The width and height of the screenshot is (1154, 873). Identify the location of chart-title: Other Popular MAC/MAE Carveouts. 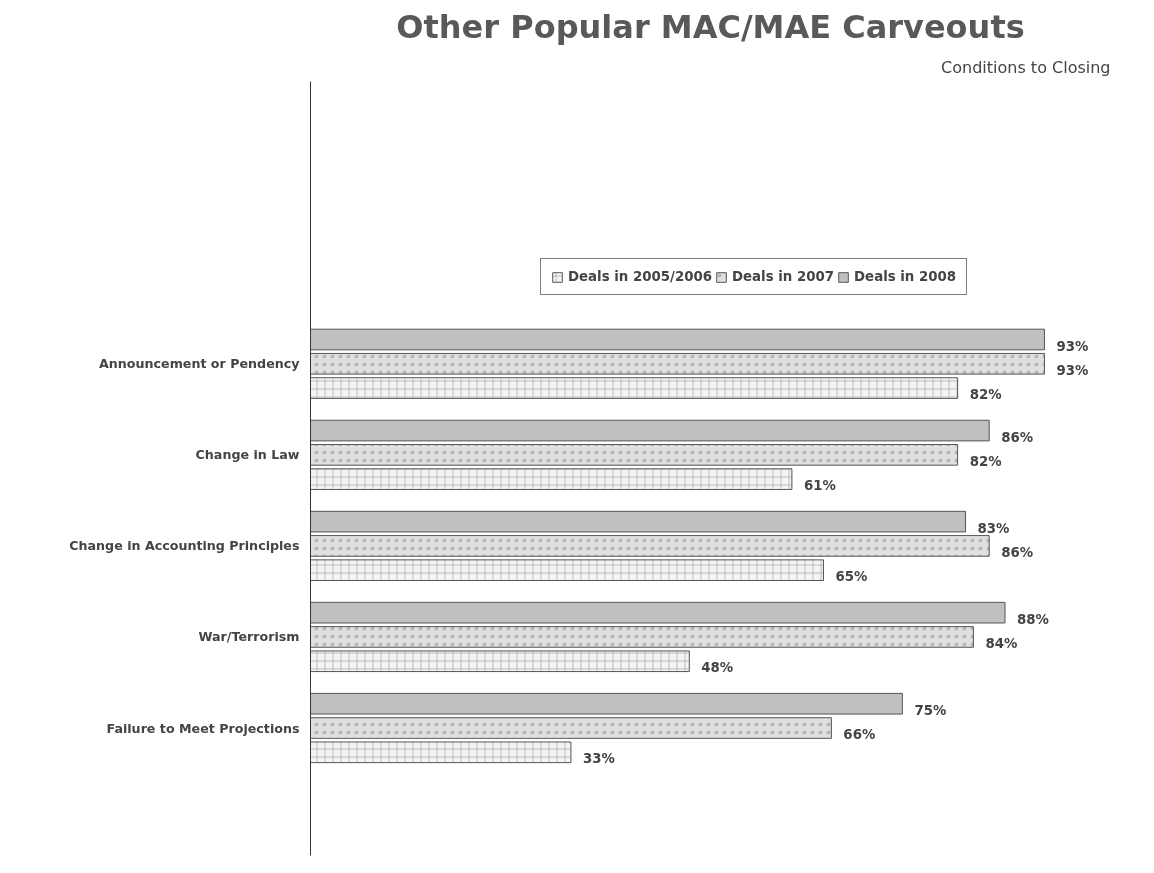
(710, 26).